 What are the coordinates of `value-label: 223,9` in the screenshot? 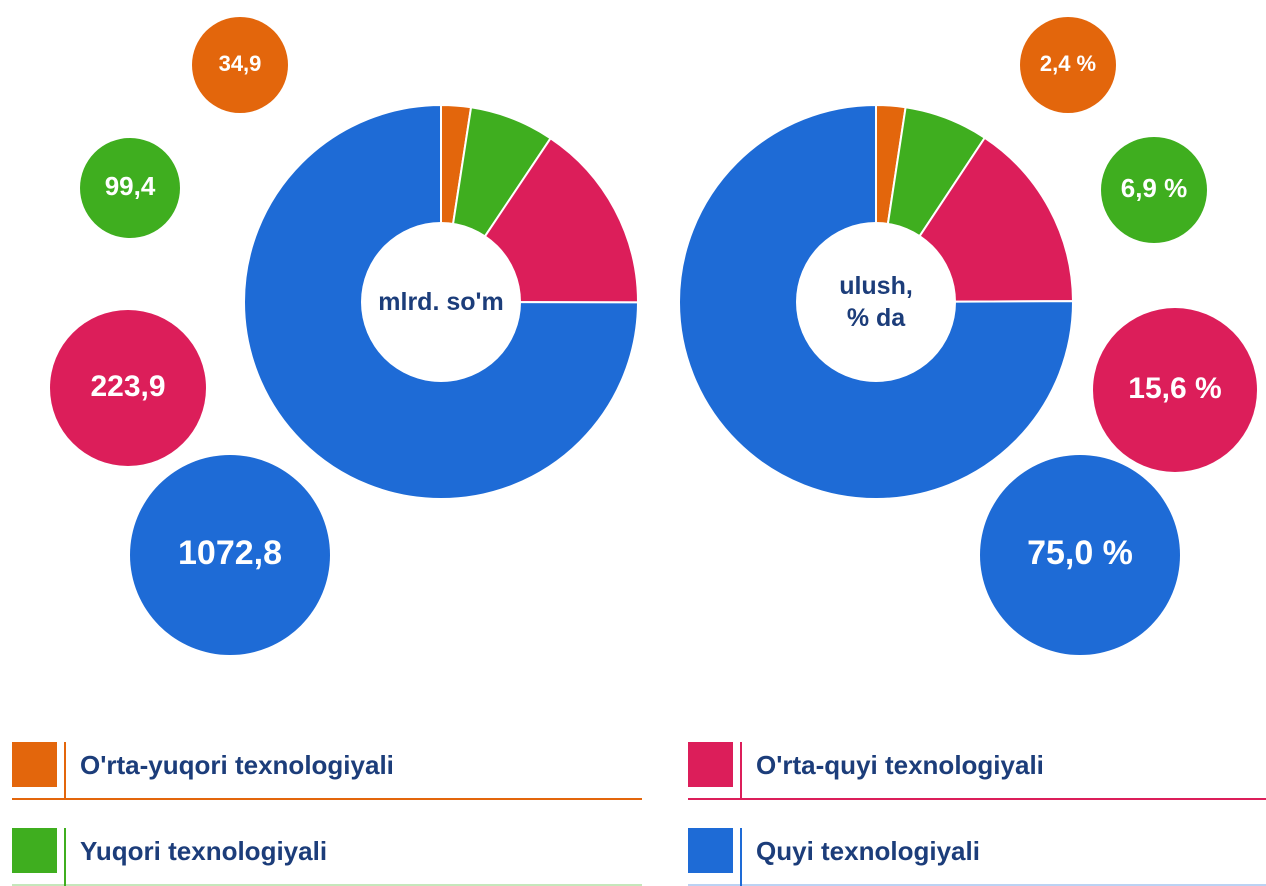 It's located at (127, 386).